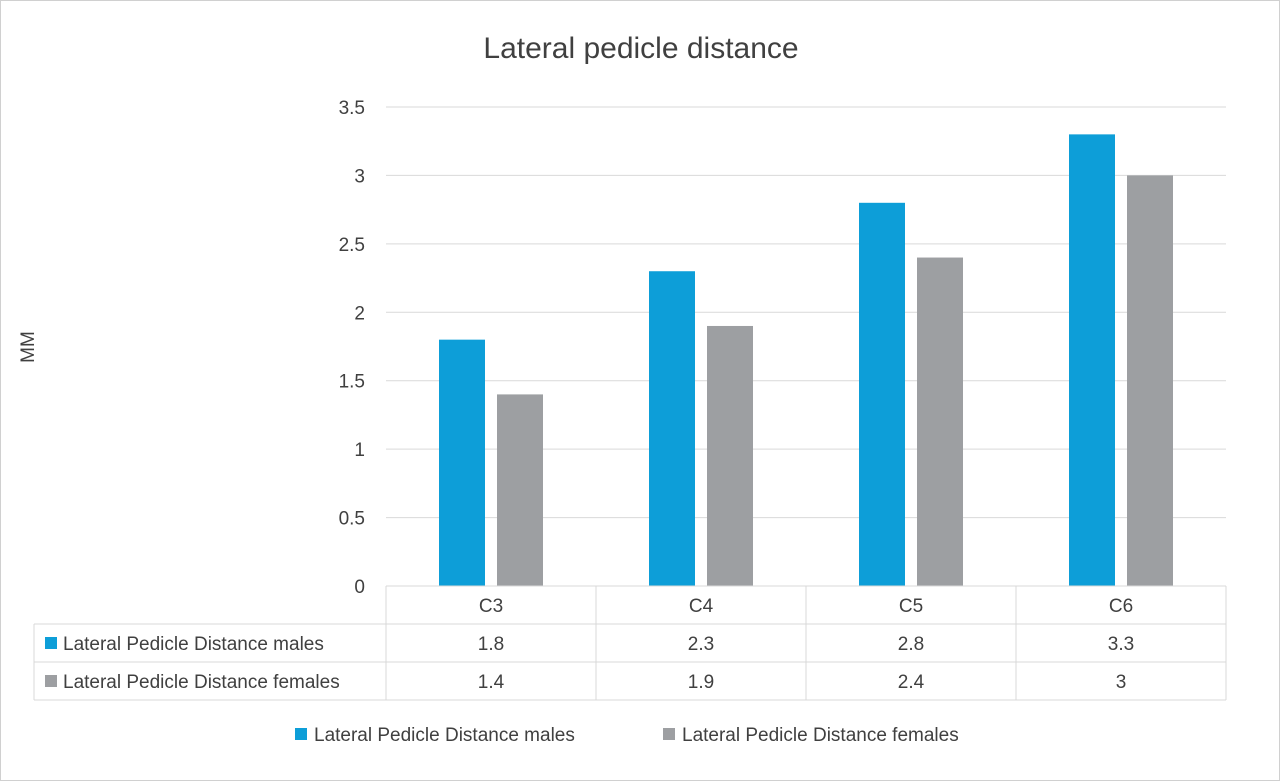 This screenshot has width=1280, height=782. What do you see at coordinates (1121, 606) in the screenshot?
I see `x-tick-label: C6` at bounding box center [1121, 606].